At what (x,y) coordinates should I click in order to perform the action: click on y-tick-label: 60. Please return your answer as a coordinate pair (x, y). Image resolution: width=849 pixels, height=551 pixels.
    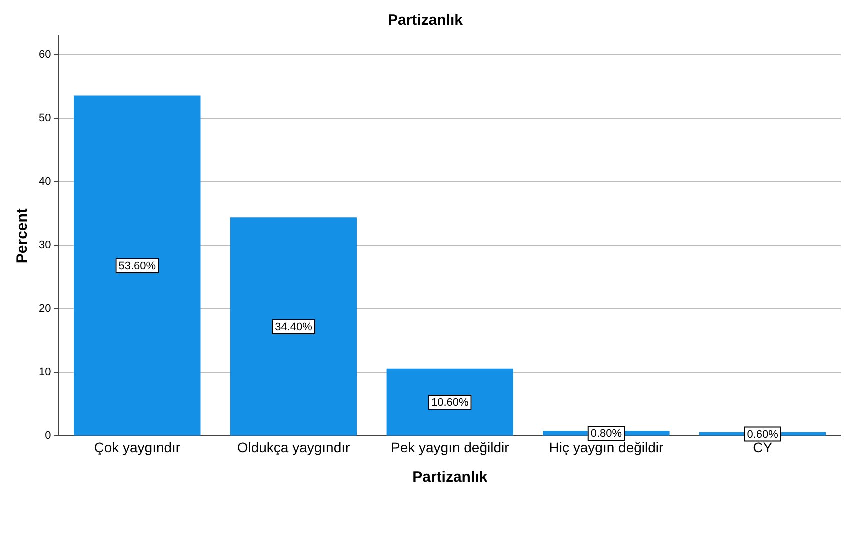
    Looking at the image, I should click on (45, 55).